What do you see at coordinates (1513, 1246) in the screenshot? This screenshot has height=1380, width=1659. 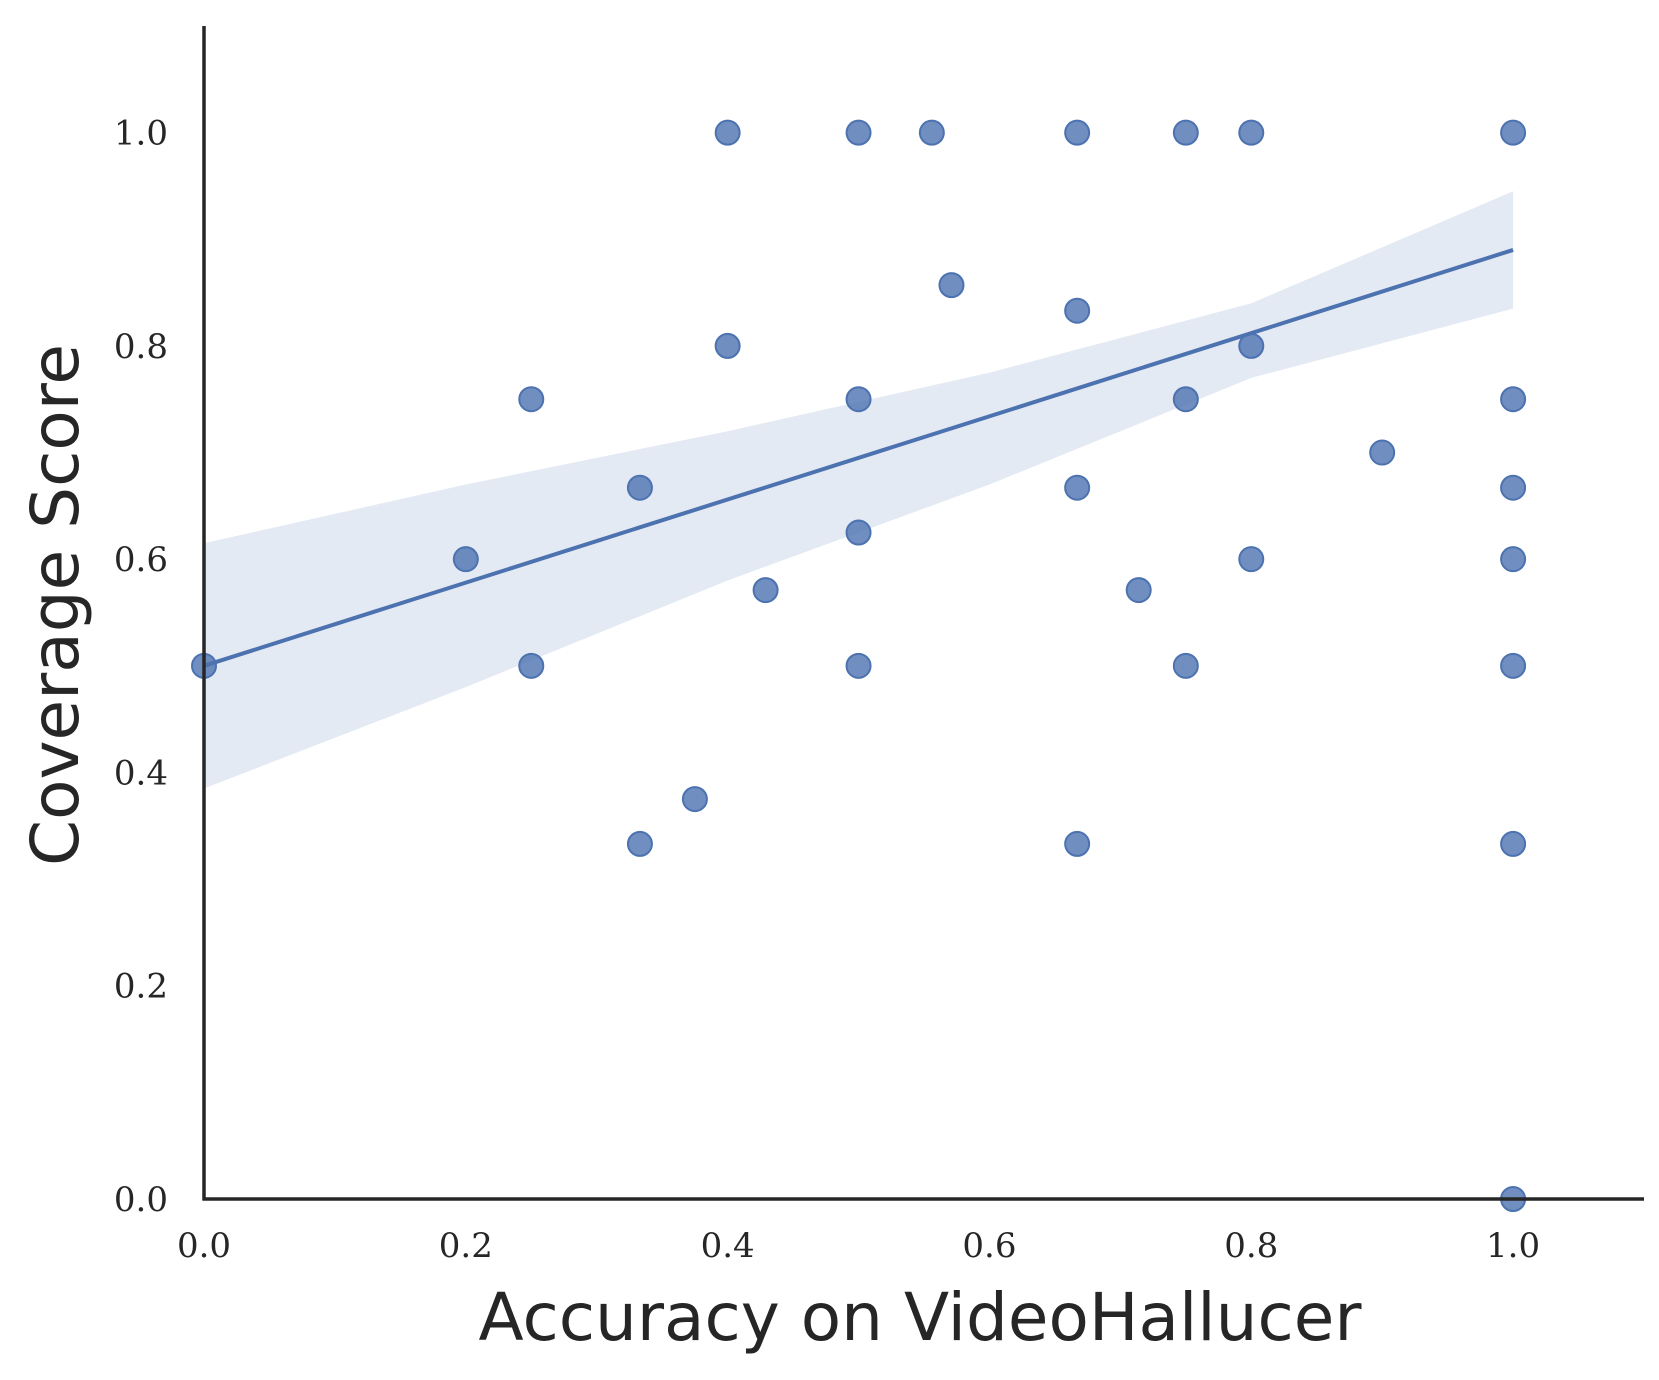 I see `x-tick-label: 1.0` at bounding box center [1513, 1246].